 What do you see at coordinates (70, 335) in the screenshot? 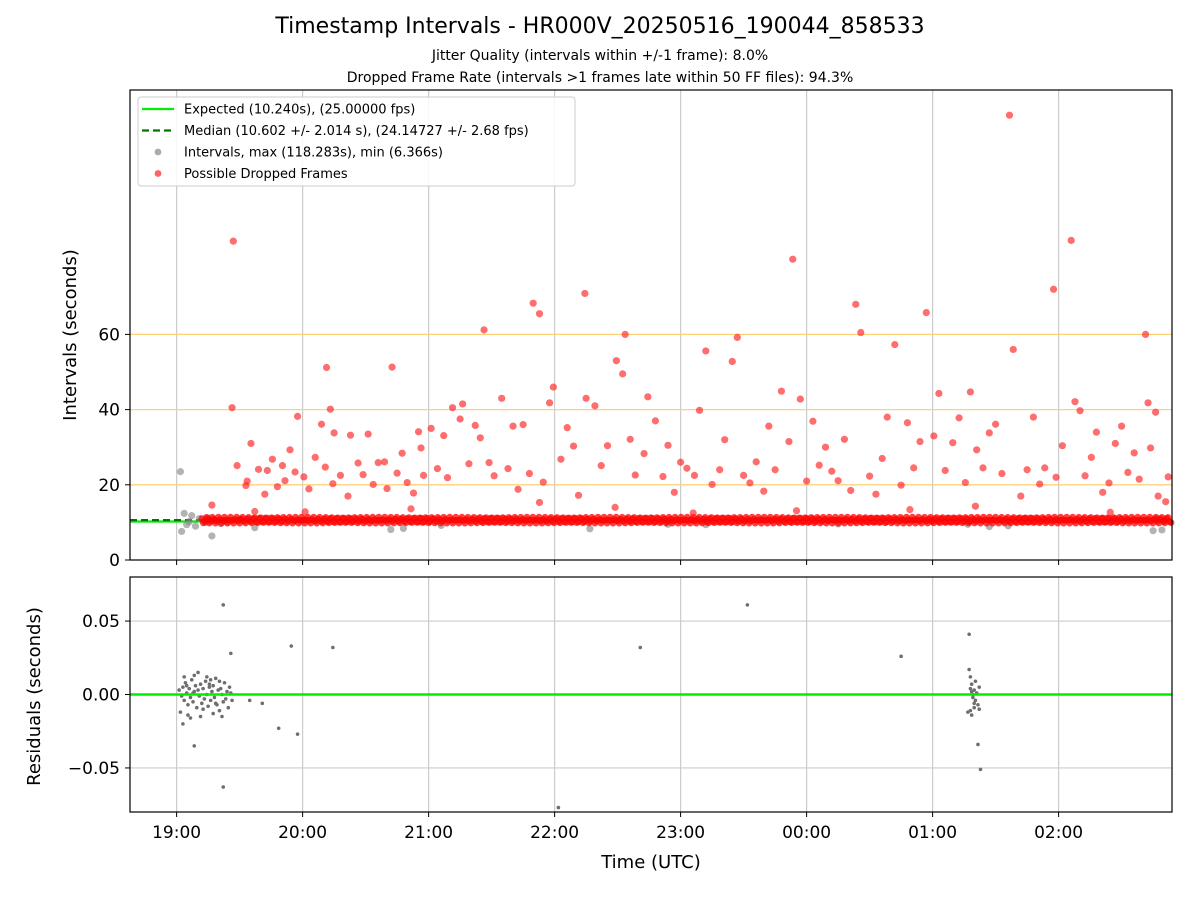
I see `intervals-y-axis-label: Intervals (seconds)` at bounding box center [70, 335].